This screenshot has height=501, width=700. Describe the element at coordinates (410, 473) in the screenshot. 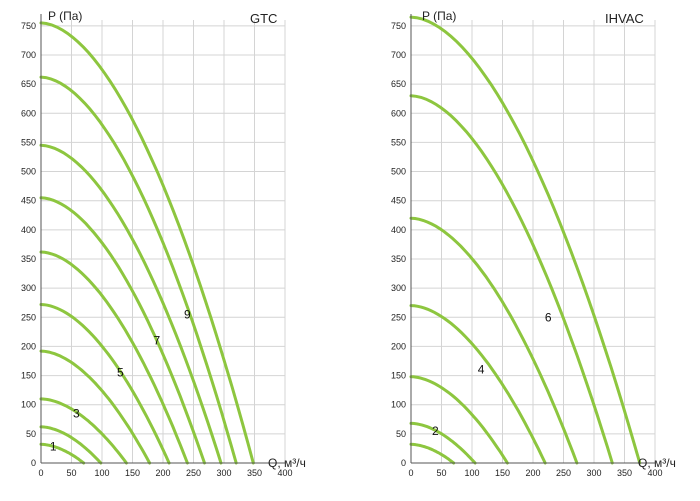

I see `ihvac-x-tick-label: 0` at that location.